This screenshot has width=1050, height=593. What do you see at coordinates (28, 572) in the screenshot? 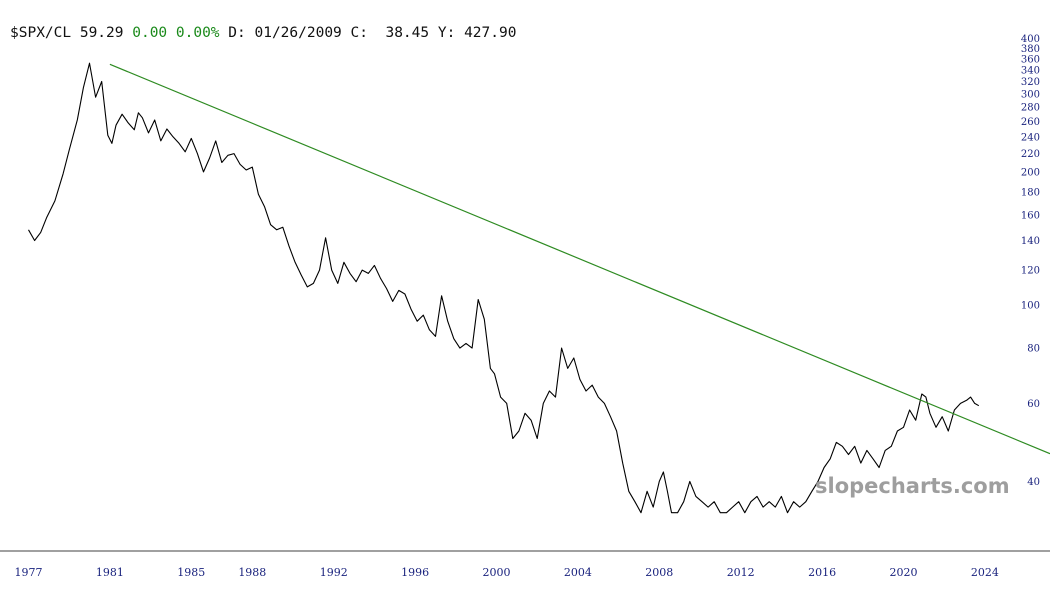
I see `x-tick-label: 1977` at bounding box center [28, 572].